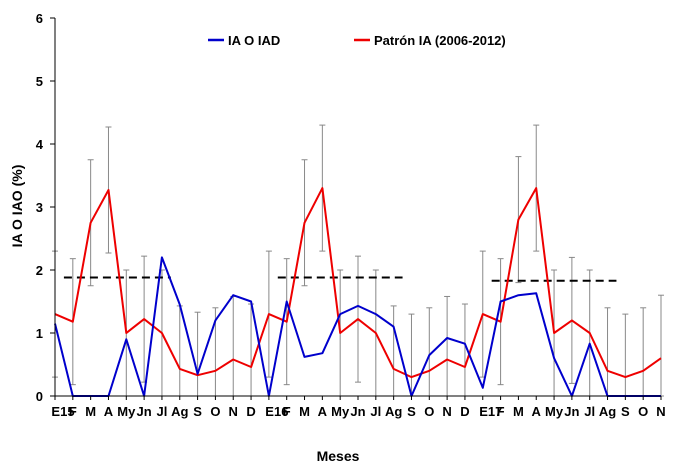 Image resolution: width=677 pixels, height=469 pixels. Describe the element at coordinates (276, 411) in the screenshot. I see `x-tick-label: E16` at that location.